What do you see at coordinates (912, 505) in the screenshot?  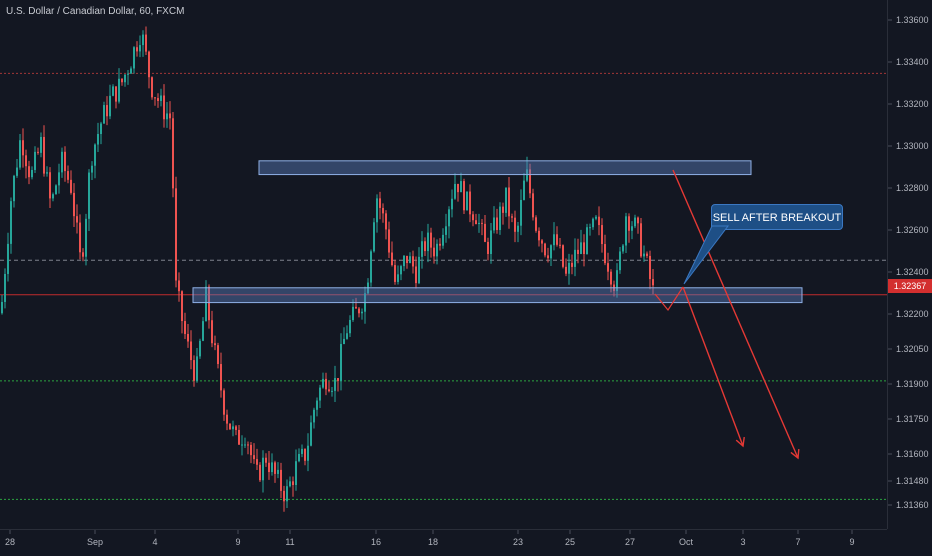 I see `price-tick-label: 1.31360` at bounding box center [912, 505].